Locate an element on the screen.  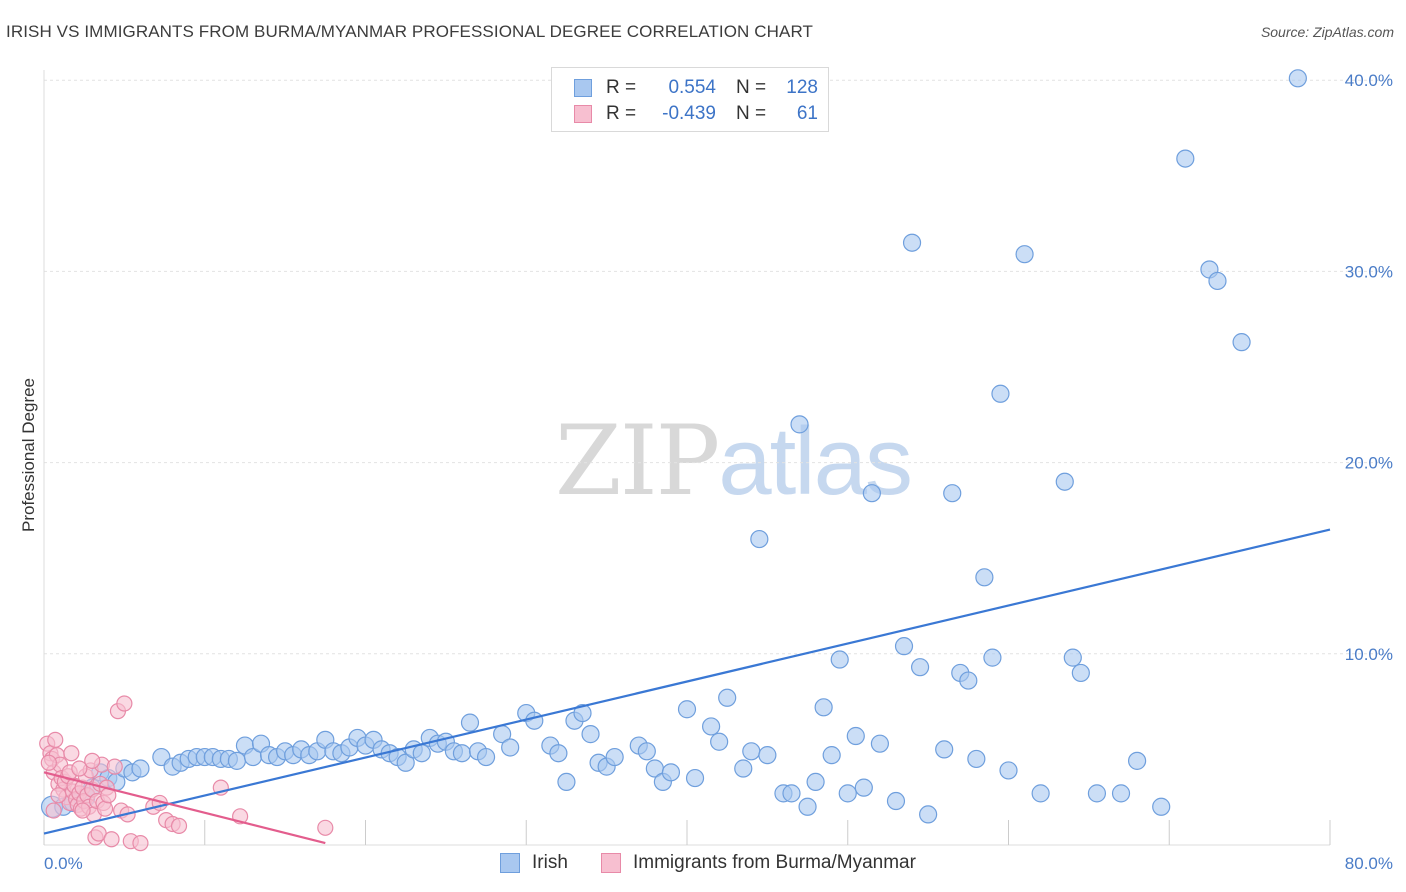
legend-swatch-irish is located at coordinates (583, 88).